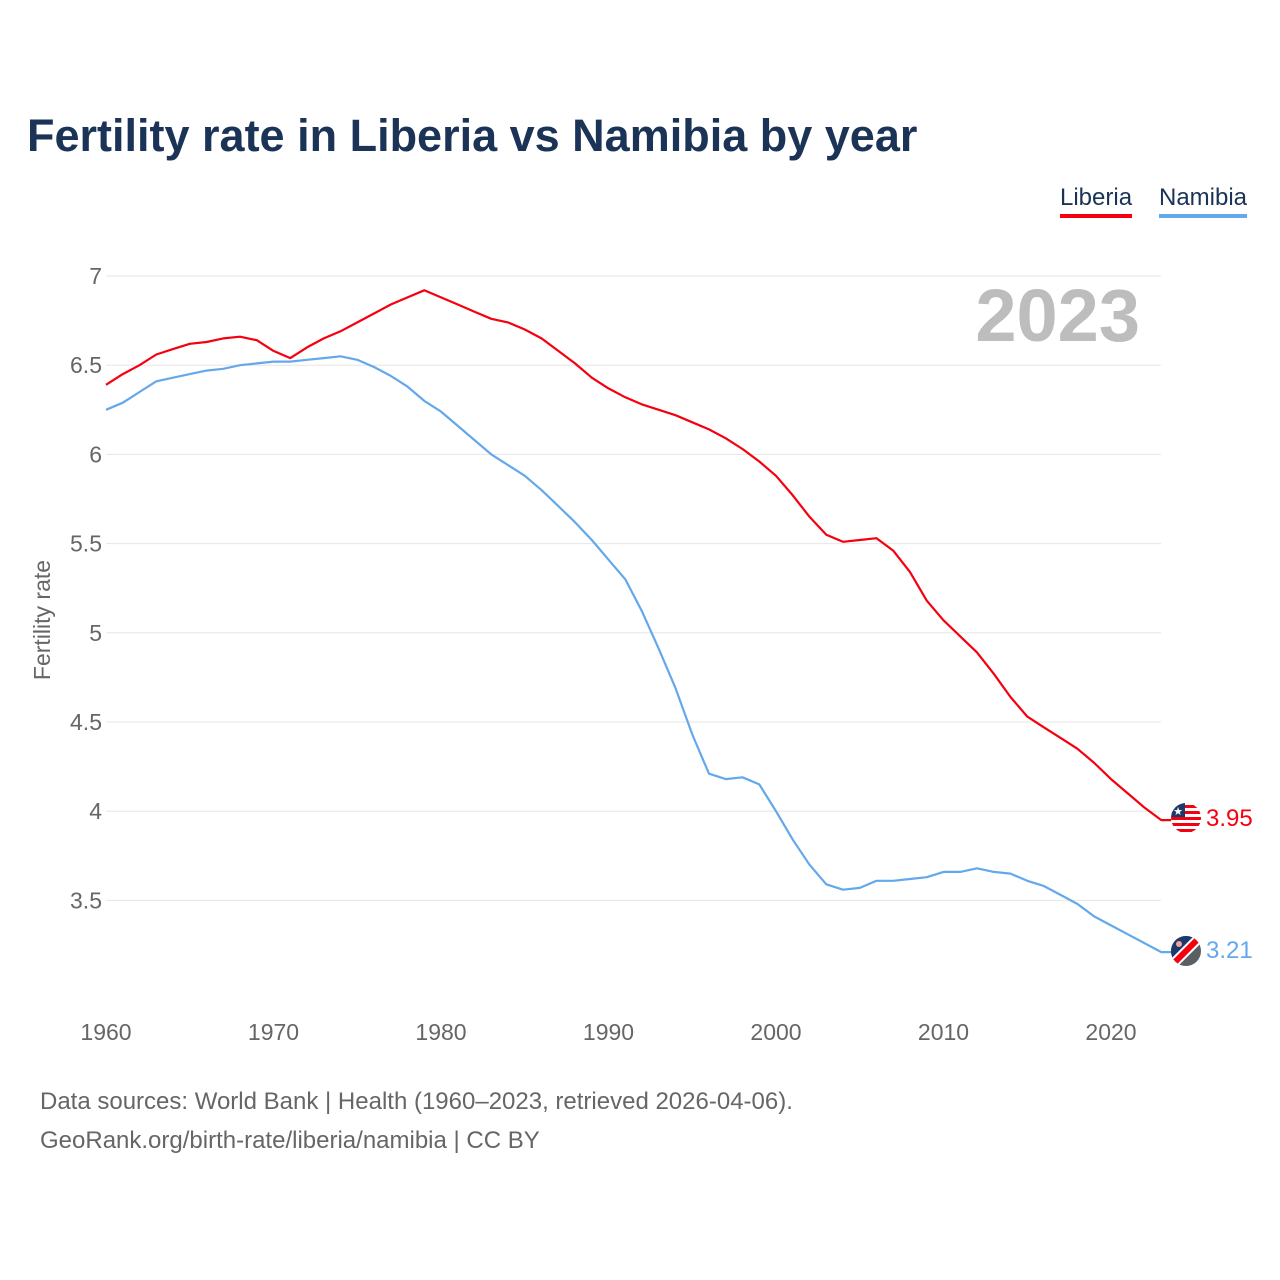 The width and height of the screenshot is (1280, 1280). I want to click on y-tick-label: 4.5, so click(86, 722).